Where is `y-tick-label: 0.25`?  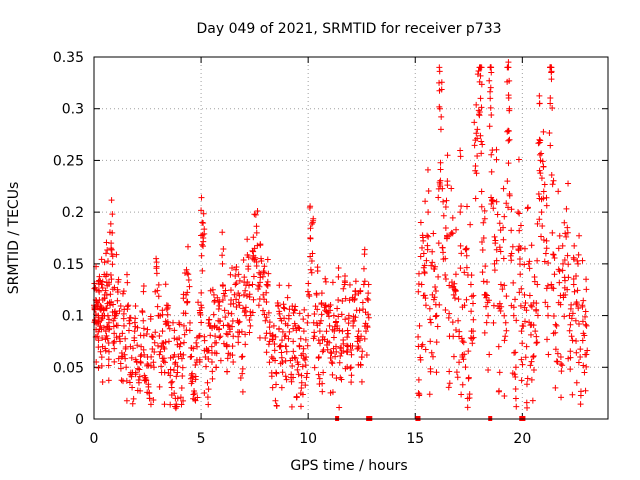
y-tick-label: 0.25 is located at coordinates (68, 161).